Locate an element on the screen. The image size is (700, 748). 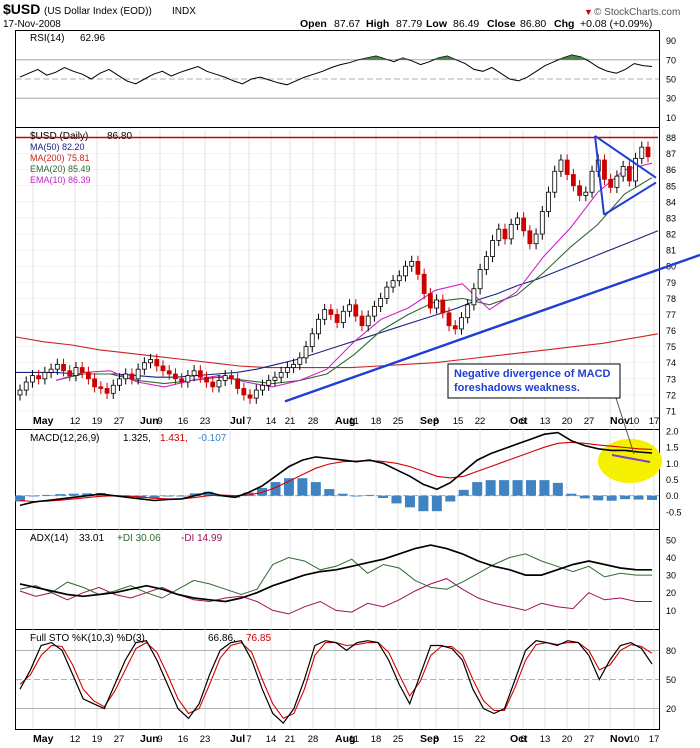
adx-frame is located at coordinates (337, 579).